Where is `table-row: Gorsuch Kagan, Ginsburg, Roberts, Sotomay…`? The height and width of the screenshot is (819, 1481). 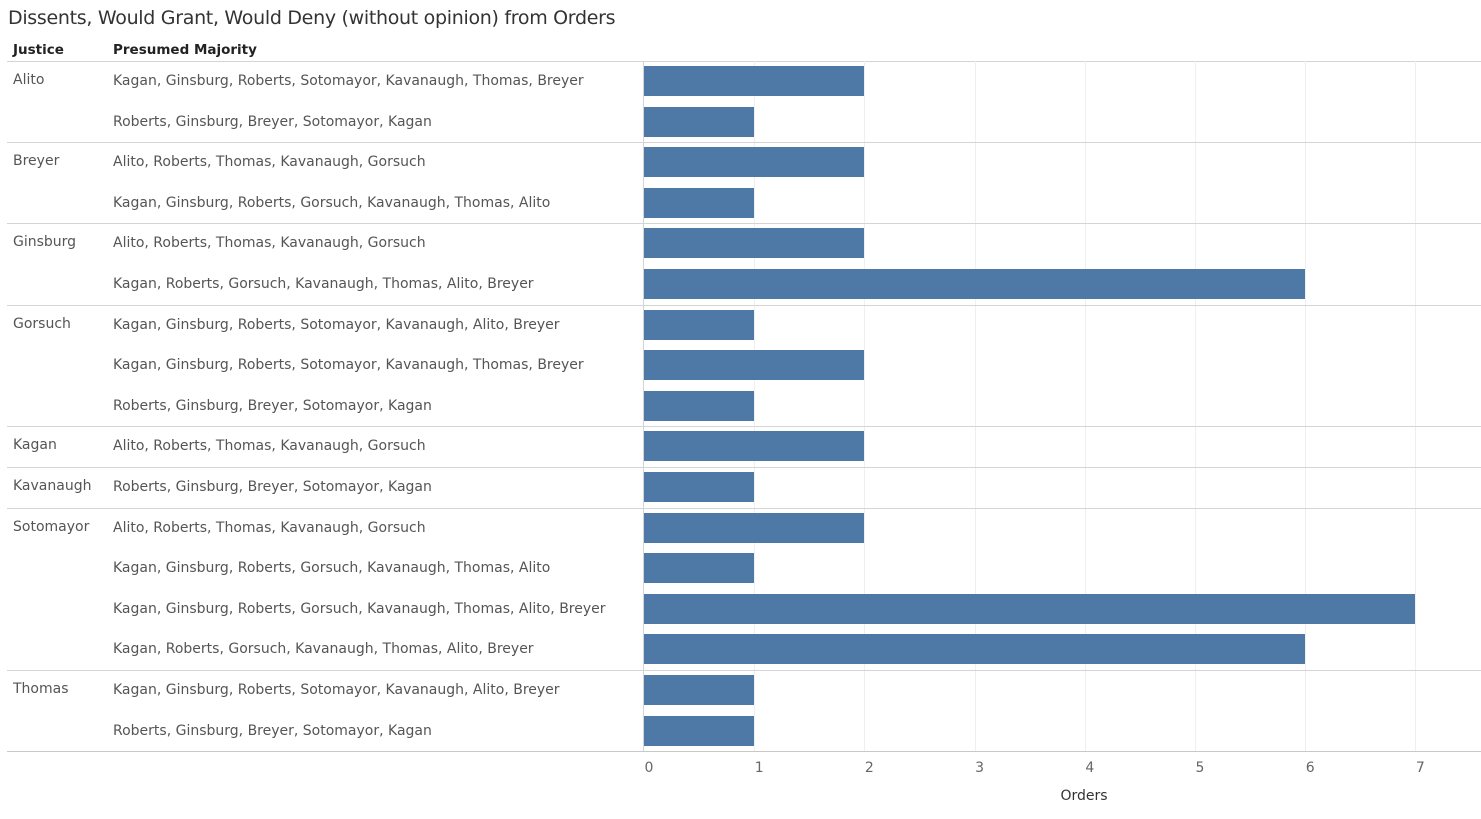 table-row: Gorsuch Kagan, Ginsburg, Roberts, Sotomay… is located at coordinates (740, 325).